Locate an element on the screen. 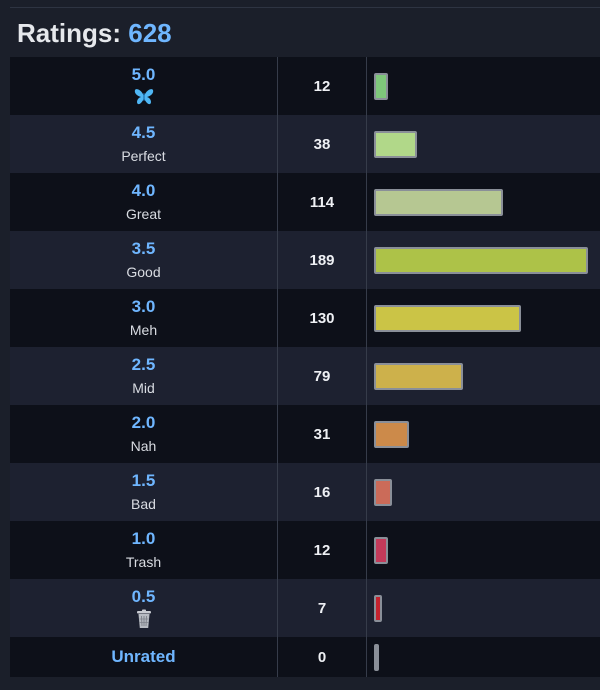  rating-value: 2.5 is located at coordinates (143, 364).